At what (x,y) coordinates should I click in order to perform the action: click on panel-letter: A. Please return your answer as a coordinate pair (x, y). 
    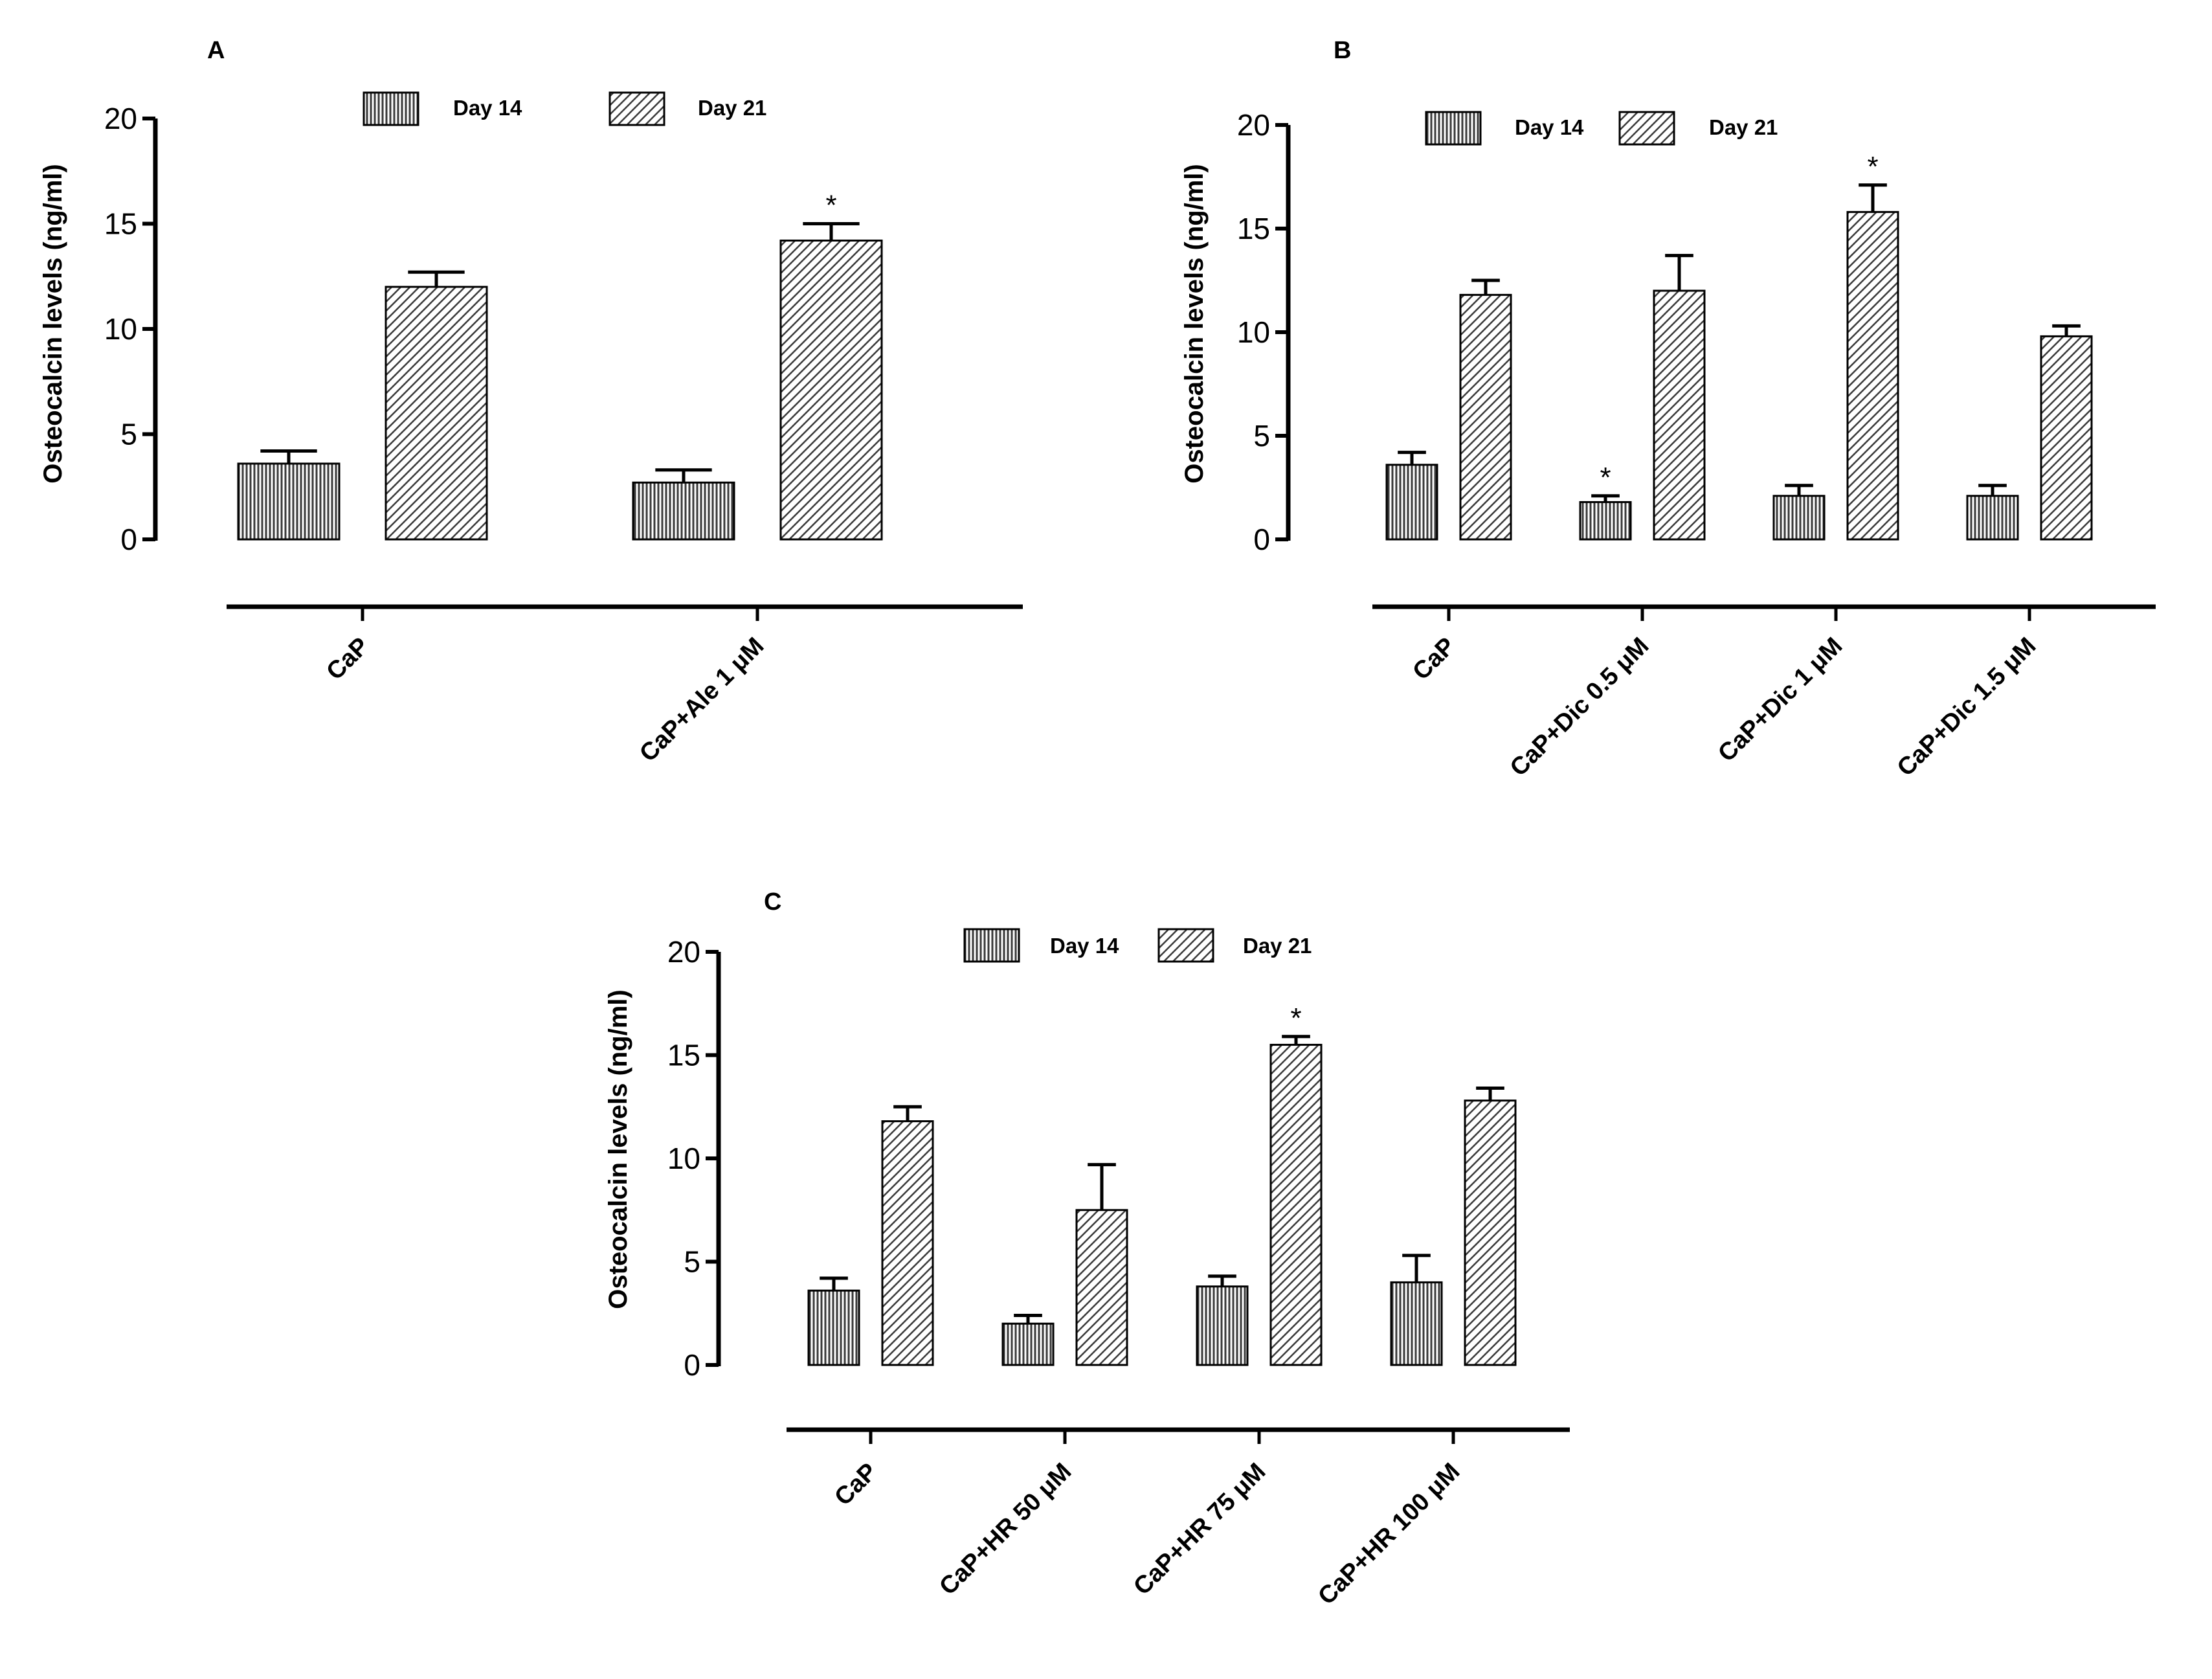
    Looking at the image, I should click on (216, 51).